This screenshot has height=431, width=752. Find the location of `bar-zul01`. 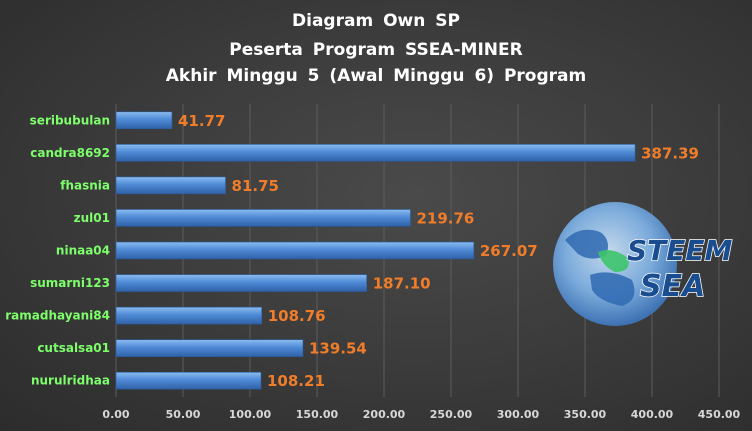

bar-zul01 is located at coordinates (263, 218).